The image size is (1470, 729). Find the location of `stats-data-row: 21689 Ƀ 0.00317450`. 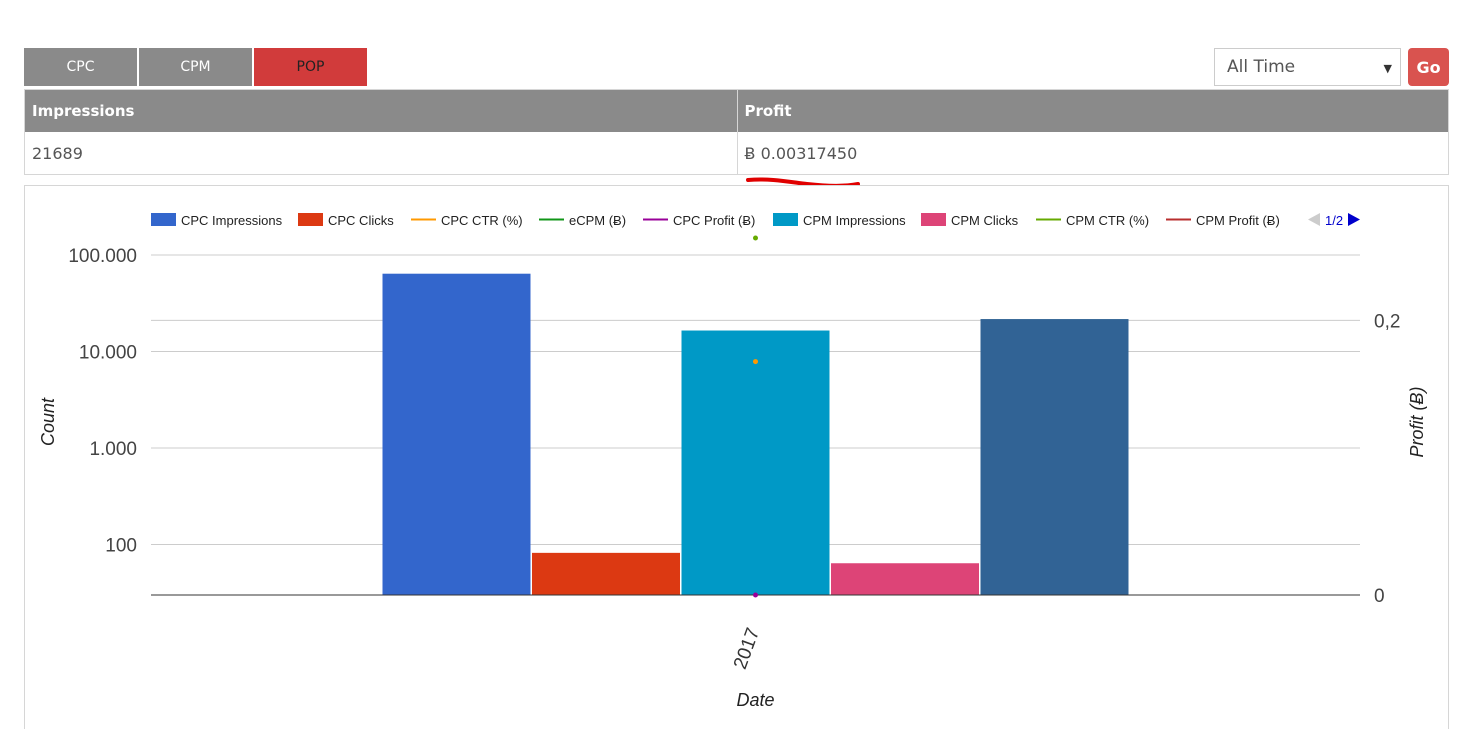

stats-data-row: 21689 Ƀ 0.00317450 is located at coordinates (736, 153).